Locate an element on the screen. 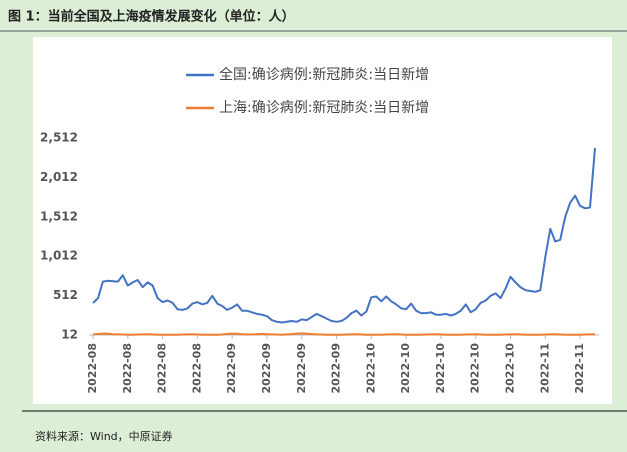  series-line is located at coordinates (344, 334).